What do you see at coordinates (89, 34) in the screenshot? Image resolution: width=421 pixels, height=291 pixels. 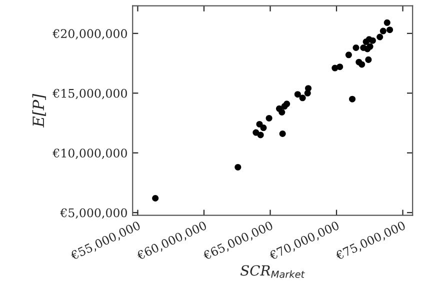 I see `y-tick-label: €20,000,000` at bounding box center [89, 34].